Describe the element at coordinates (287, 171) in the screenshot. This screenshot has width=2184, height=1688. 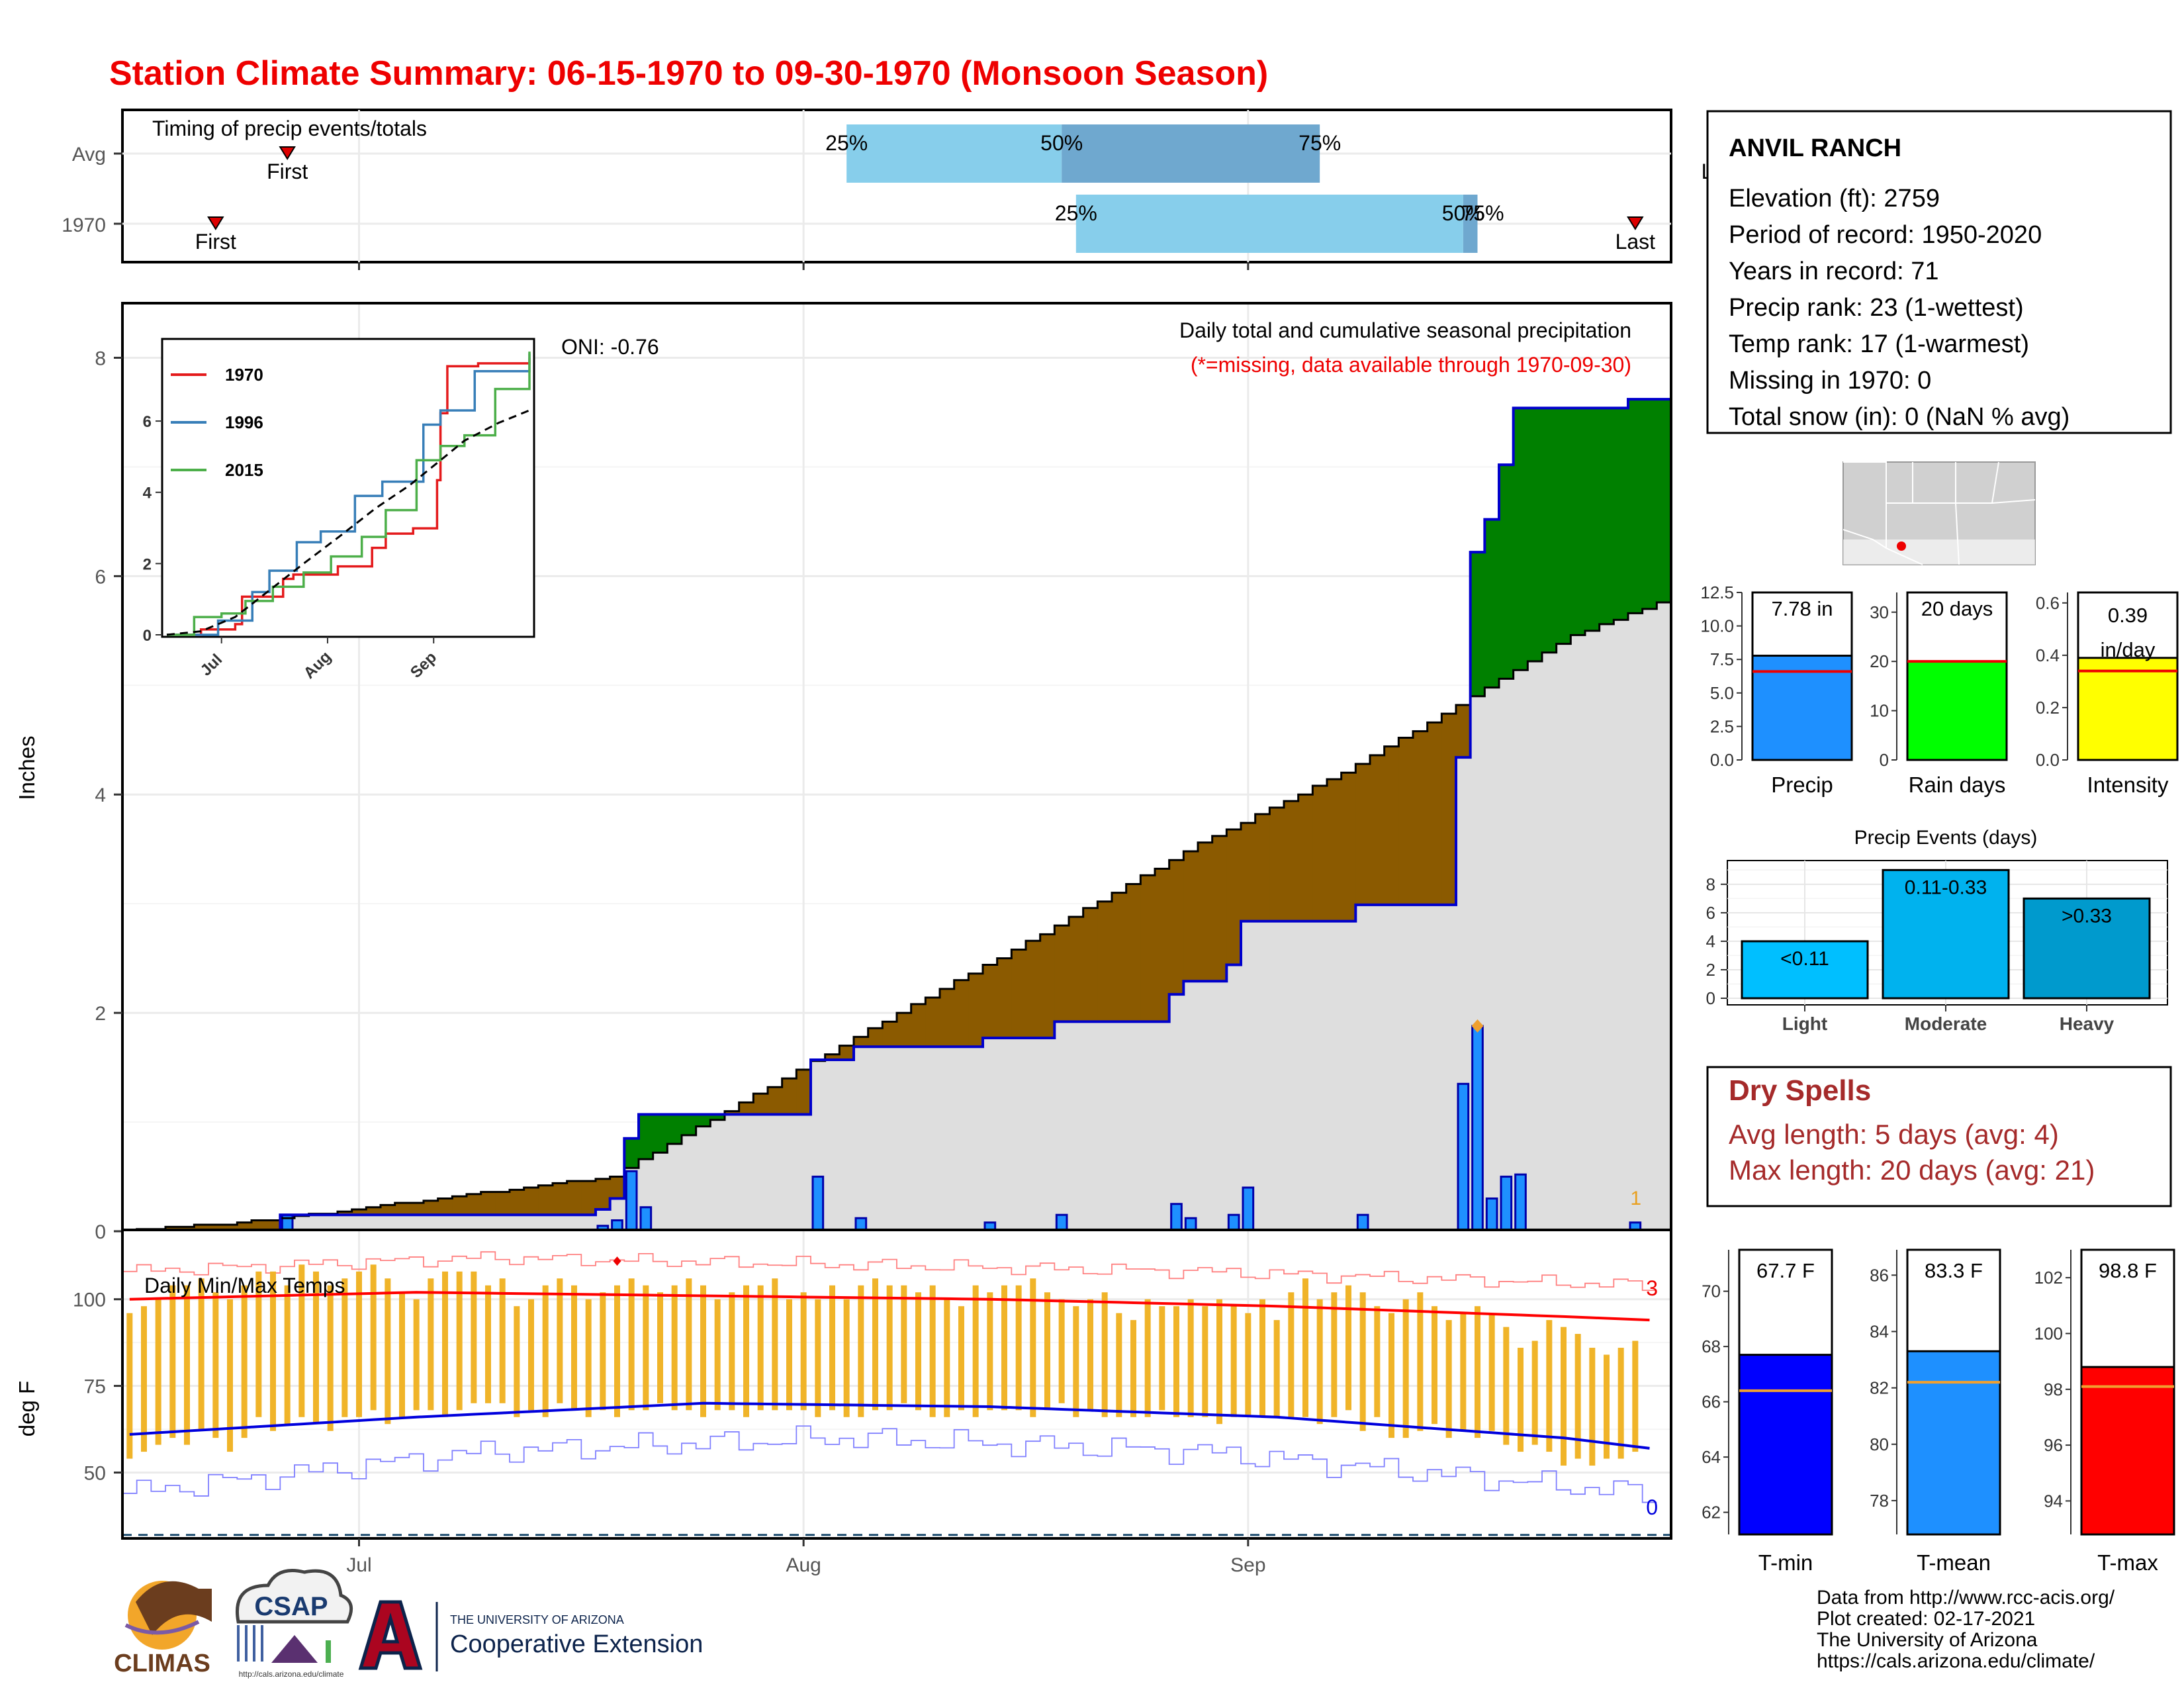
I see `timing-label-first-Avg: First` at that location.